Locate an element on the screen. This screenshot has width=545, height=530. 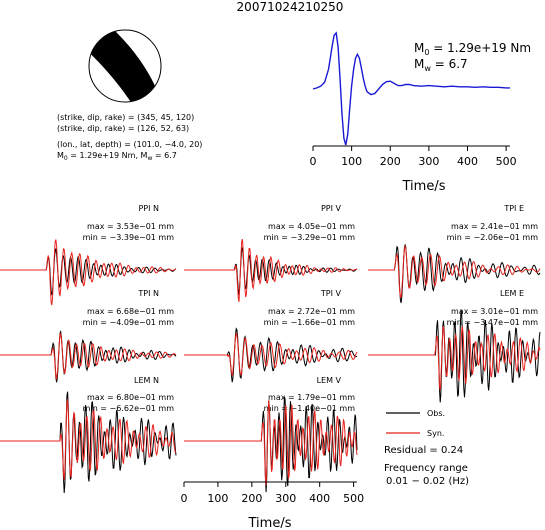
station-label: TPI N is located at coordinates (148, 293).